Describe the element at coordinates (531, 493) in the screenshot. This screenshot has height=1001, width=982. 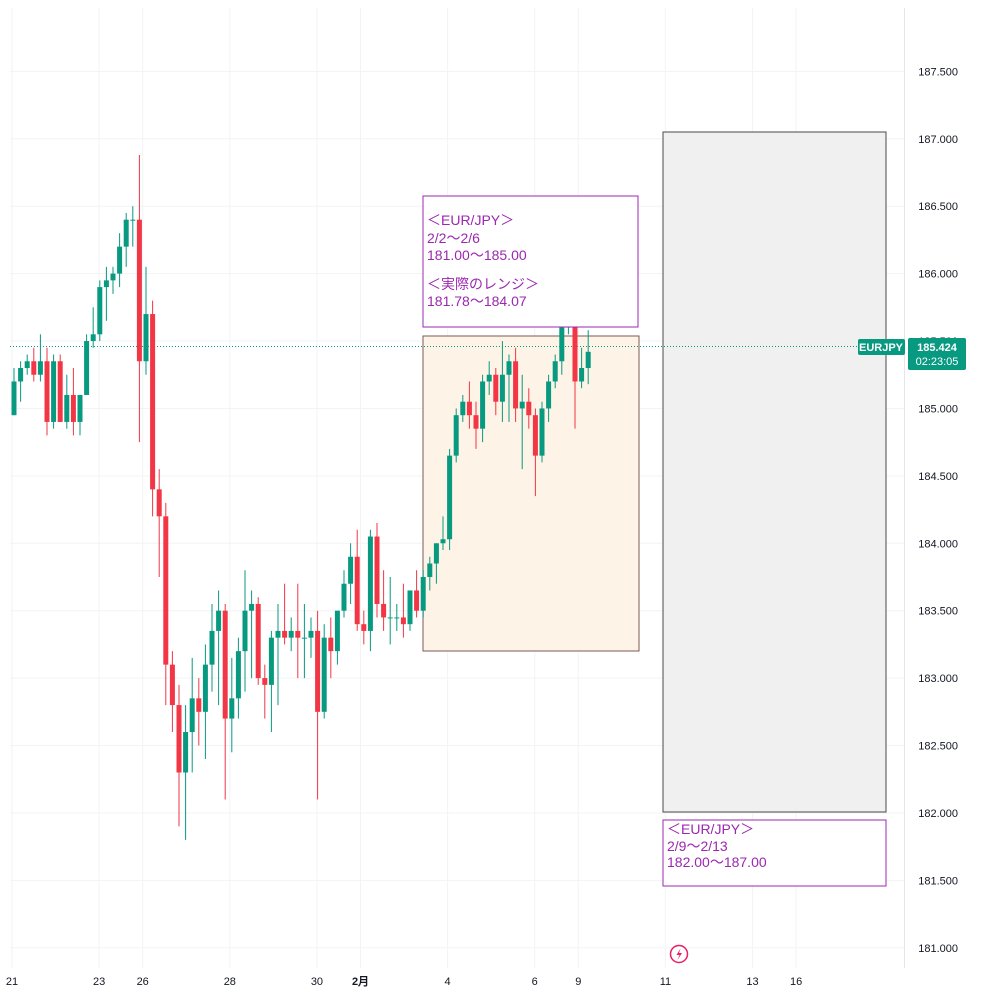
I see `actual-range-rect` at that location.